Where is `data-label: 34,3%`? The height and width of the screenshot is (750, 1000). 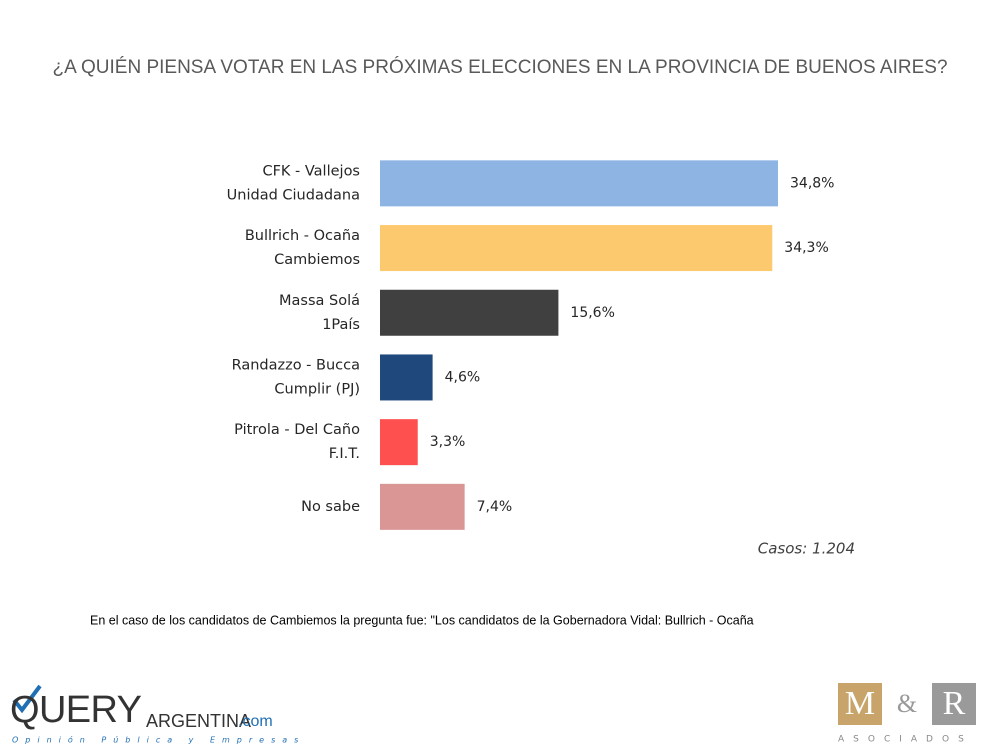 data-label: 34,3% is located at coordinates (806, 248).